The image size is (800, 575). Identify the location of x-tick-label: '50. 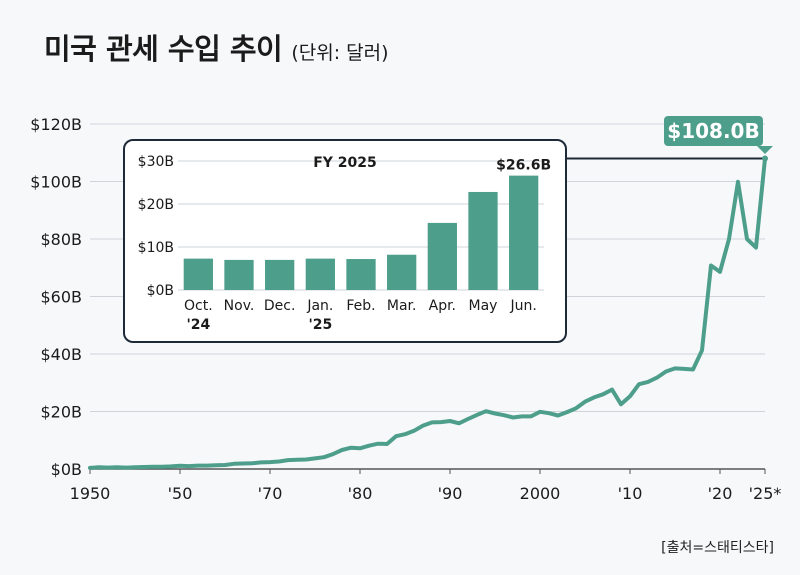
(180, 493).